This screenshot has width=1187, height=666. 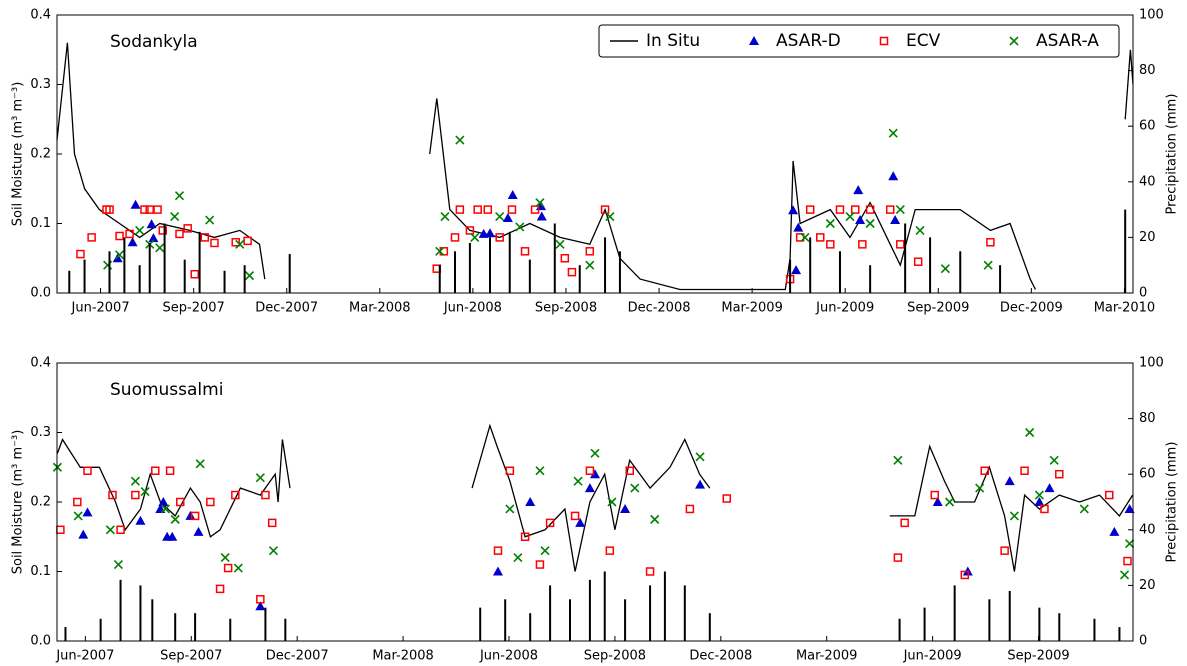 I want to click on x-tick-label: Dec-2008, so click(x=720, y=656).